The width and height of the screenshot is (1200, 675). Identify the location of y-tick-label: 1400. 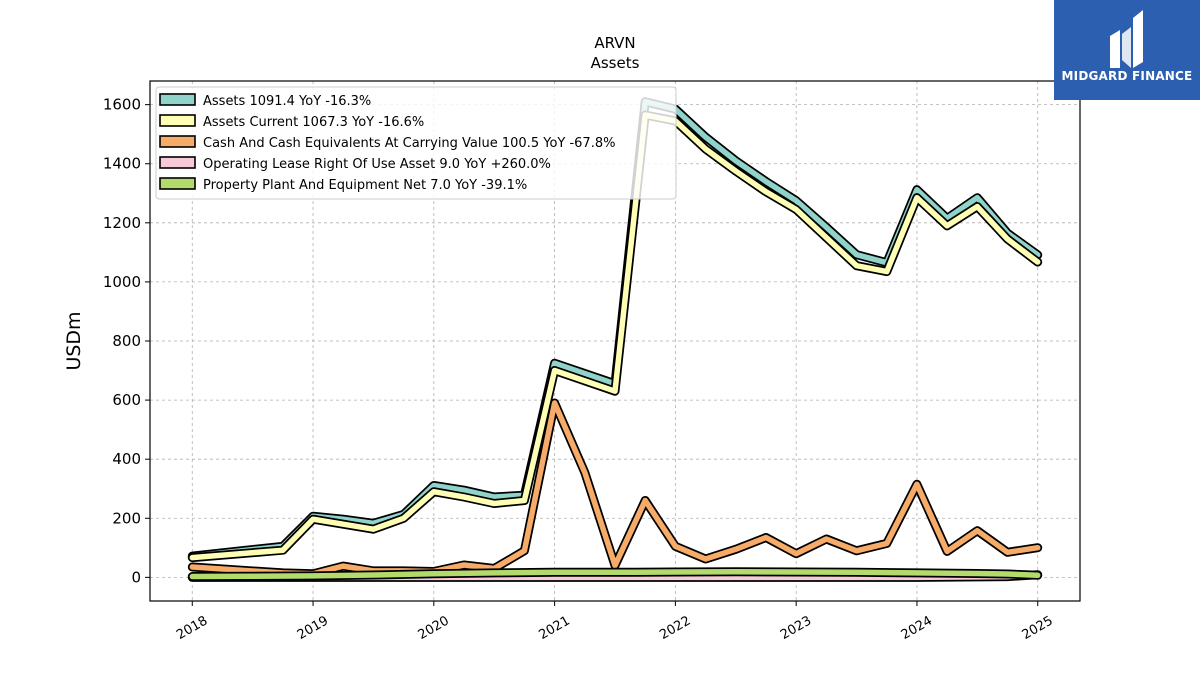
(122, 164).